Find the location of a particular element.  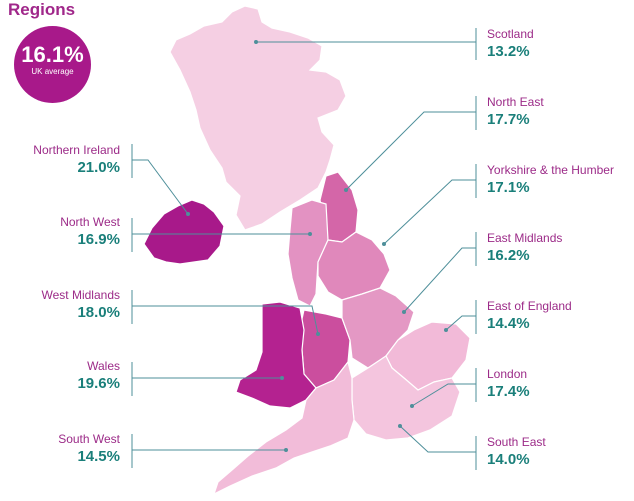

label-east-midlands: East Midlands 16.2% is located at coordinates (524, 248).